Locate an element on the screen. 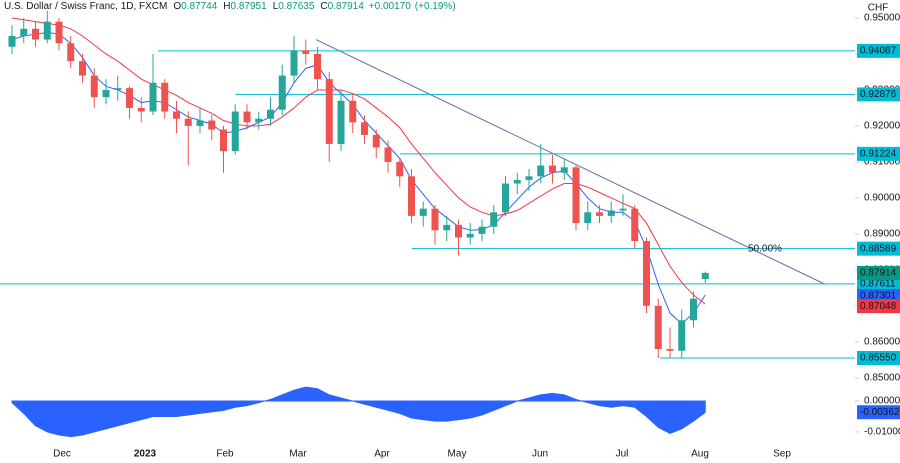 The height and width of the screenshot is (463, 900). osc-last-label: -0.00362 is located at coordinates (880, 412).